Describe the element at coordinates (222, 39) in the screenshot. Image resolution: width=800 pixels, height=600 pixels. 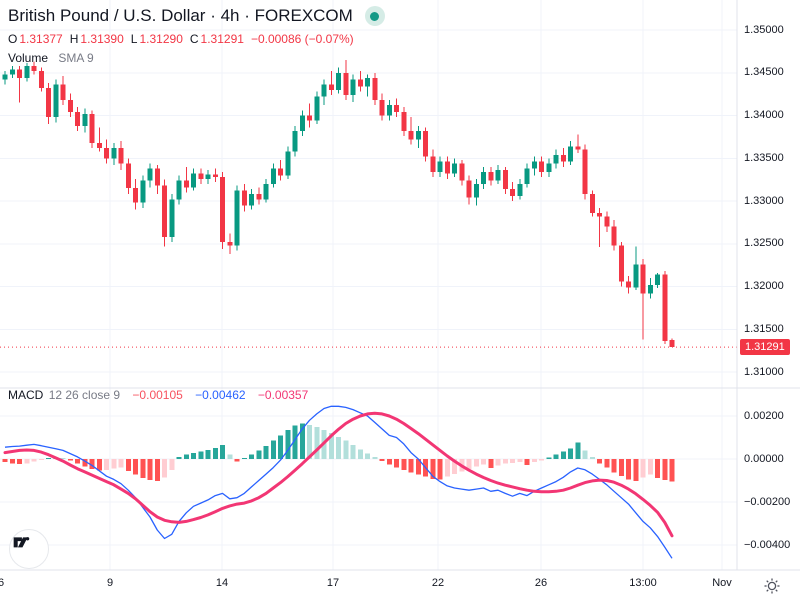
I see `close-value: 1.31291` at that location.